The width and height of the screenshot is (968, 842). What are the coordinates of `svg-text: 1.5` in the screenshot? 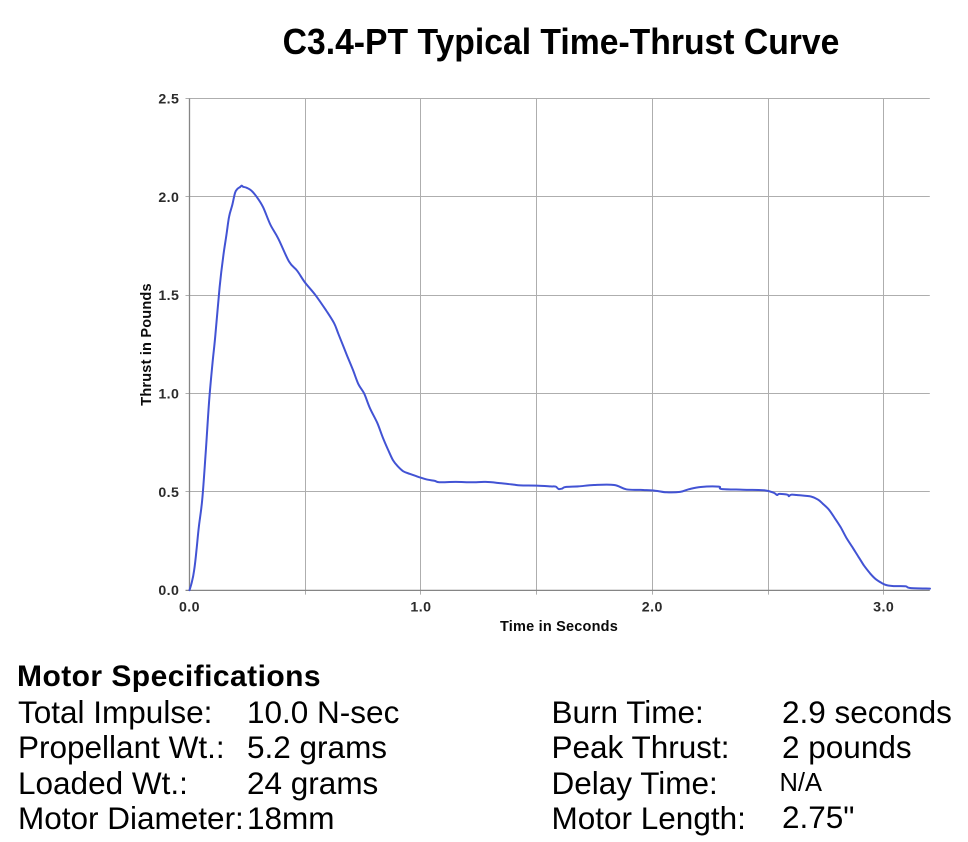 It's located at (168, 296).